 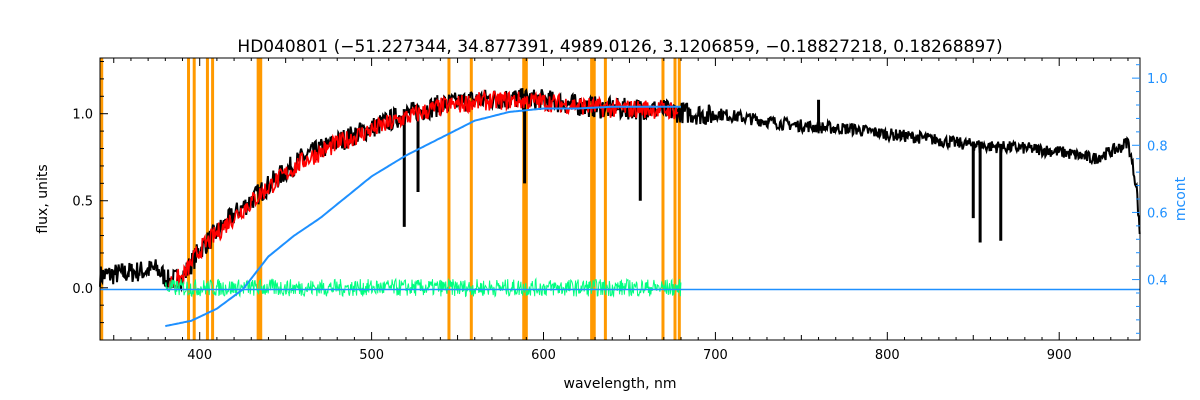 I want to click on y-tick-label: 0.5, so click(x=82, y=202).